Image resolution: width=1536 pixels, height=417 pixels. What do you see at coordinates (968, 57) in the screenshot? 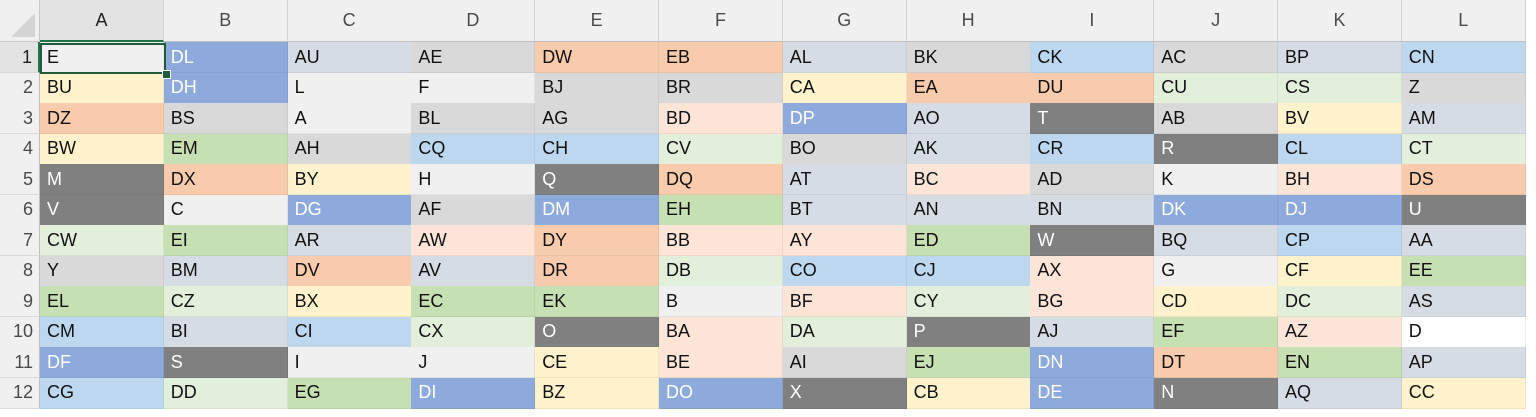
I see `cell-h1: BK` at bounding box center [968, 57].